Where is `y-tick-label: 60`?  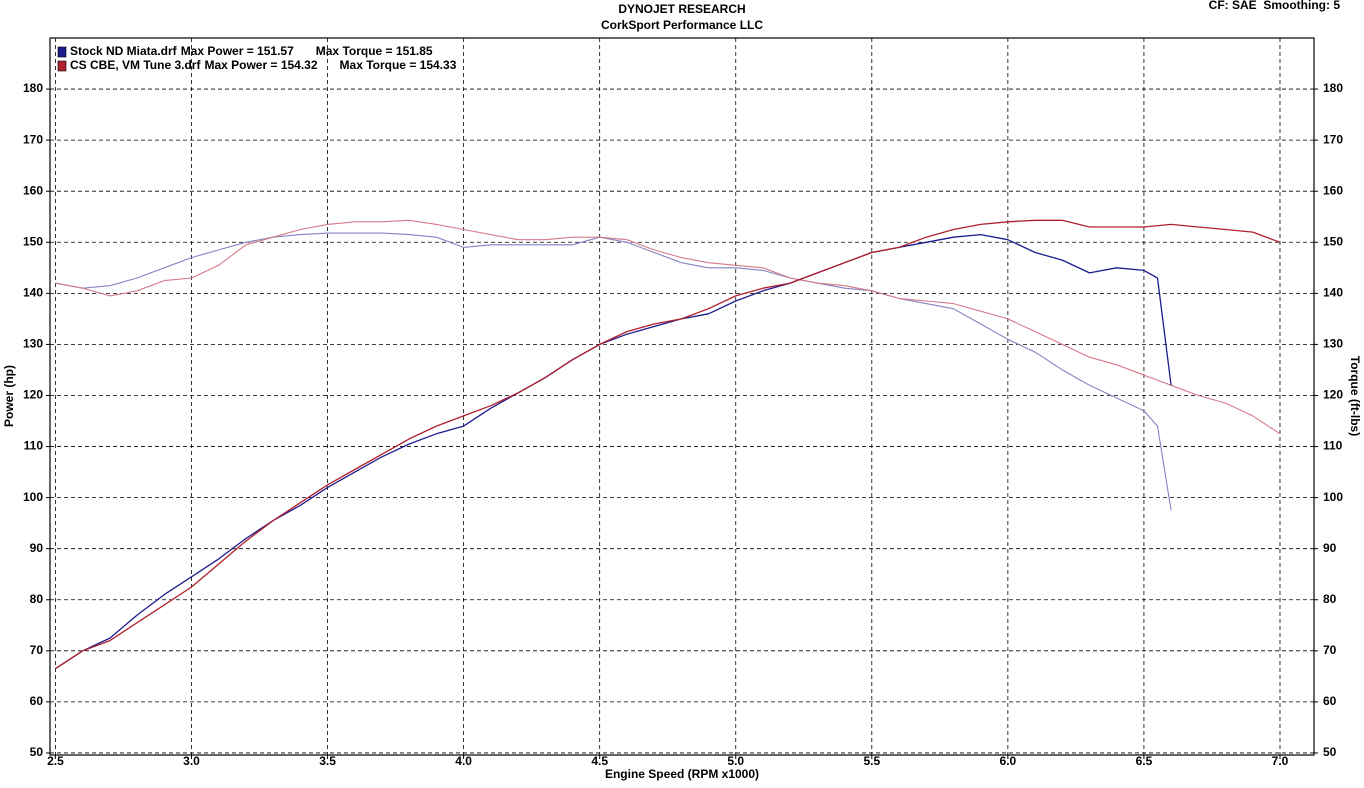 y-tick-label: 60 is located at coordinates (37, 701).